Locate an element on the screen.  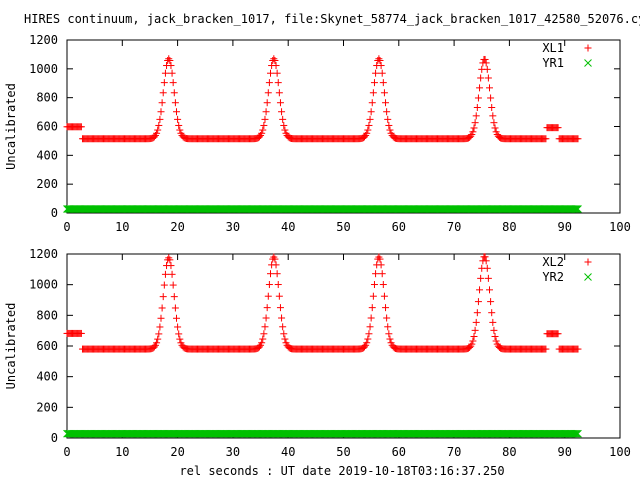
series-YR2 is located at coordinates (322, 433).